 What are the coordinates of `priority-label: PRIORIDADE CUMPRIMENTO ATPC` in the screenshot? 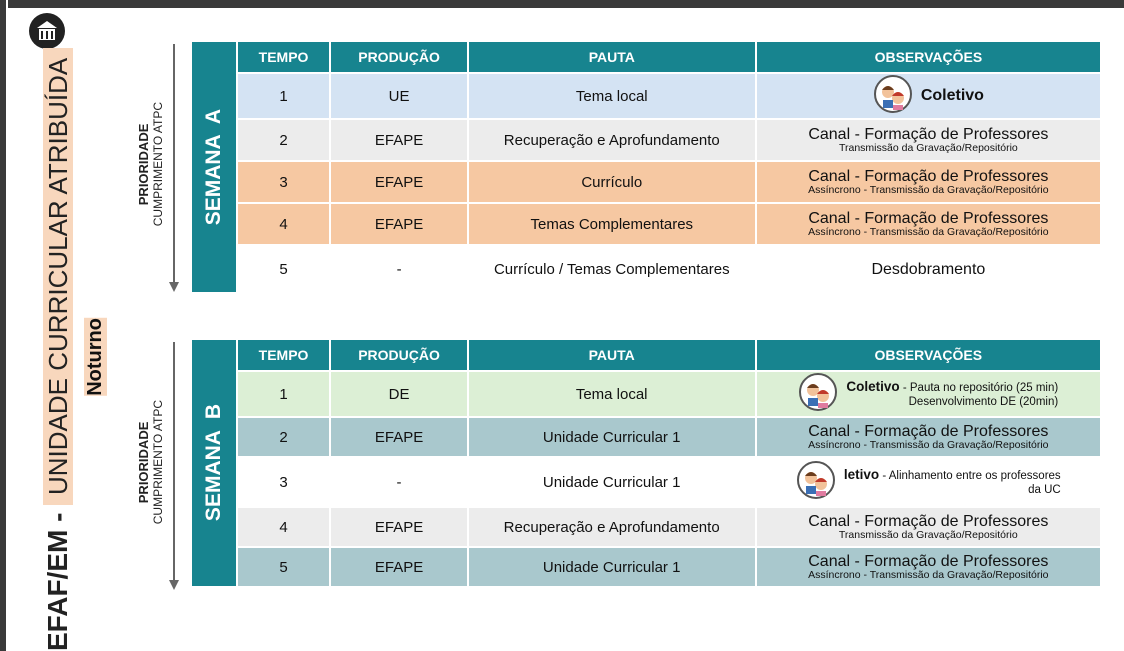 It's located at (150, 164).